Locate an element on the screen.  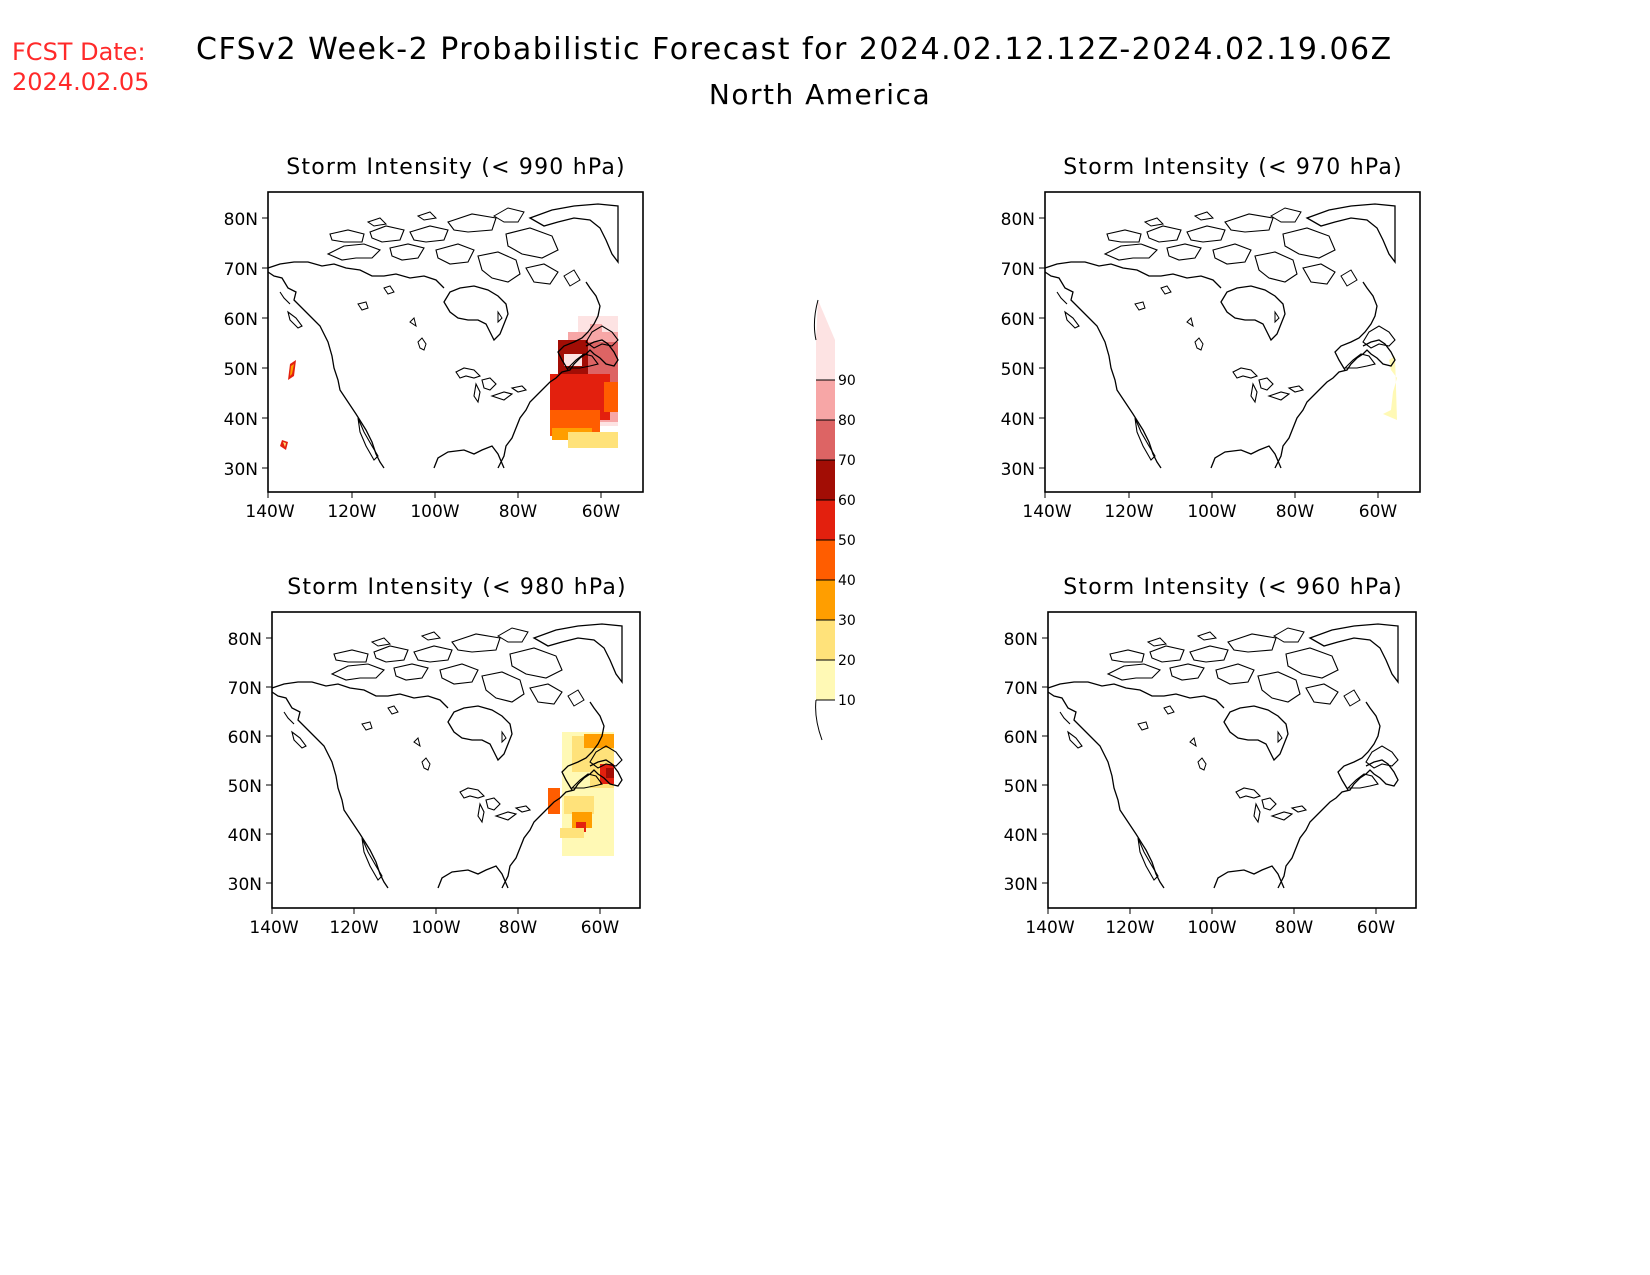
legend-label: 10 is located at coordinates (847, 701).